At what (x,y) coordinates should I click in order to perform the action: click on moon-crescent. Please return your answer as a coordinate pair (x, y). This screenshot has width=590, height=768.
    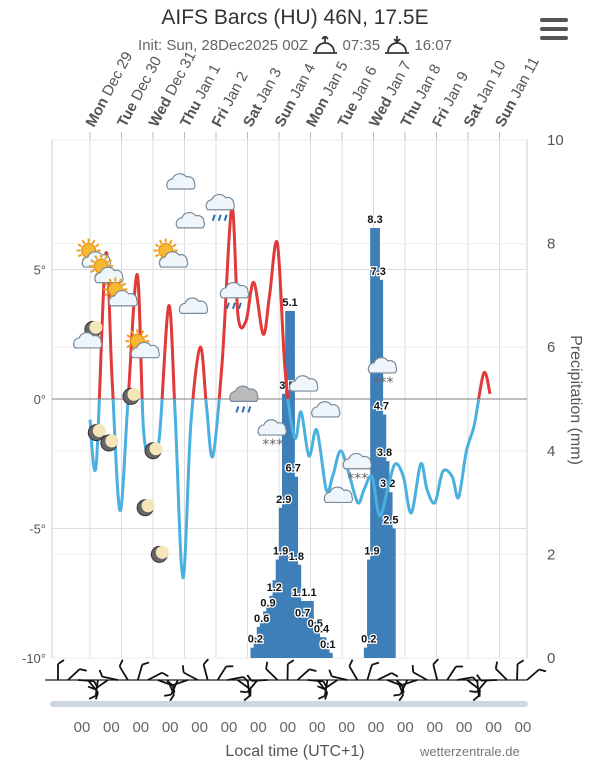
    Looking at the image, I should click on (162, 552).